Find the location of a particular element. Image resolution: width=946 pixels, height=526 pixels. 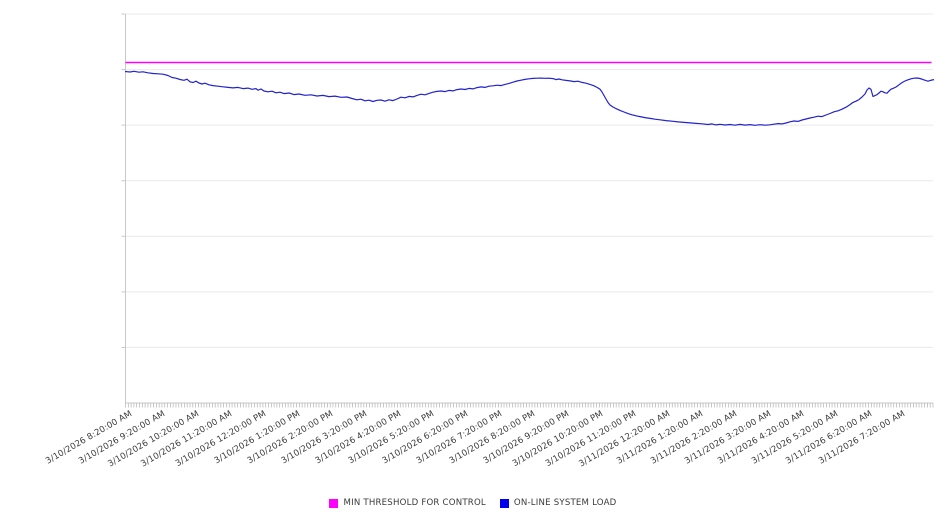

min-threshold-swatch-icon is located at coordinates (334, 503).